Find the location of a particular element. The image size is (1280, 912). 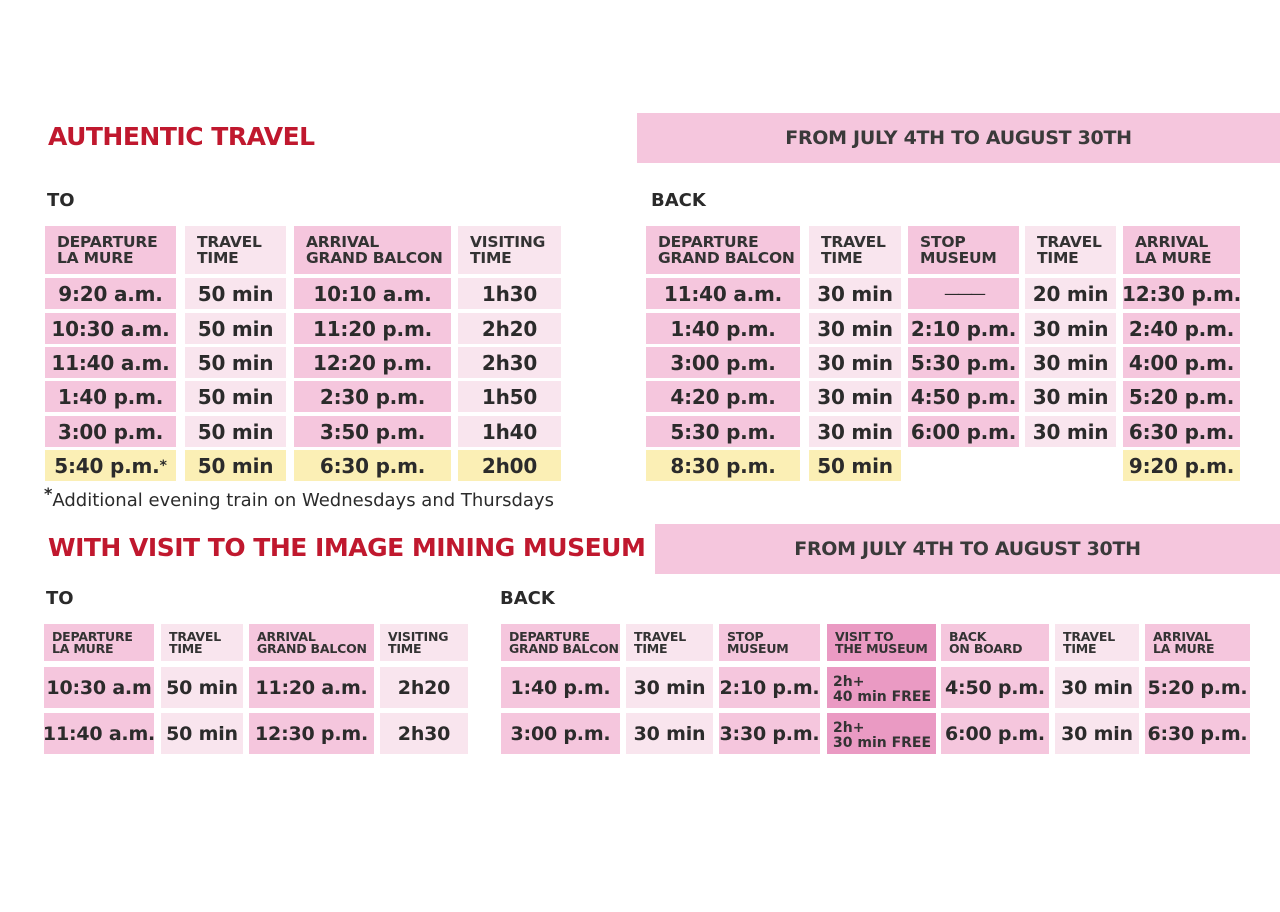

section2-title: WITH VISIT TO THE IMAGE MINING MUSEUM is located at coordinates (347, 547).